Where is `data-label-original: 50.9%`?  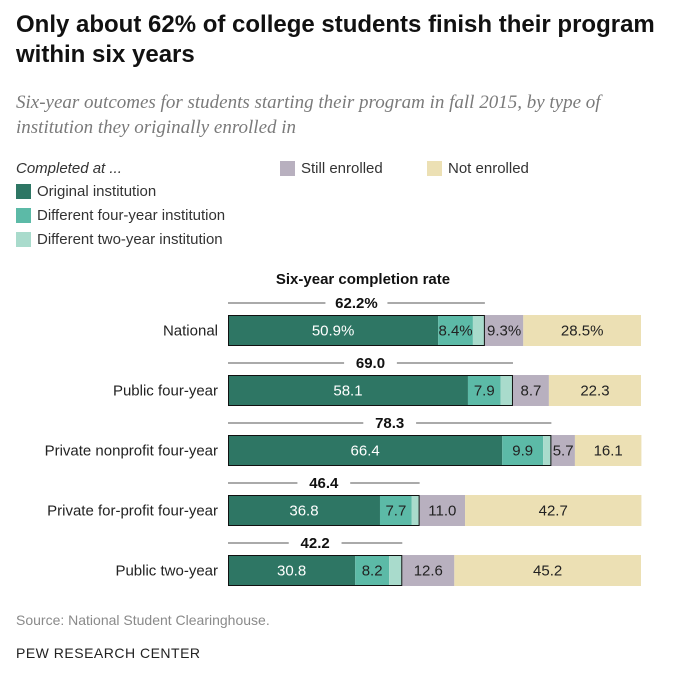 data-label-original: 50.9% is located at coordinates (333, 331).